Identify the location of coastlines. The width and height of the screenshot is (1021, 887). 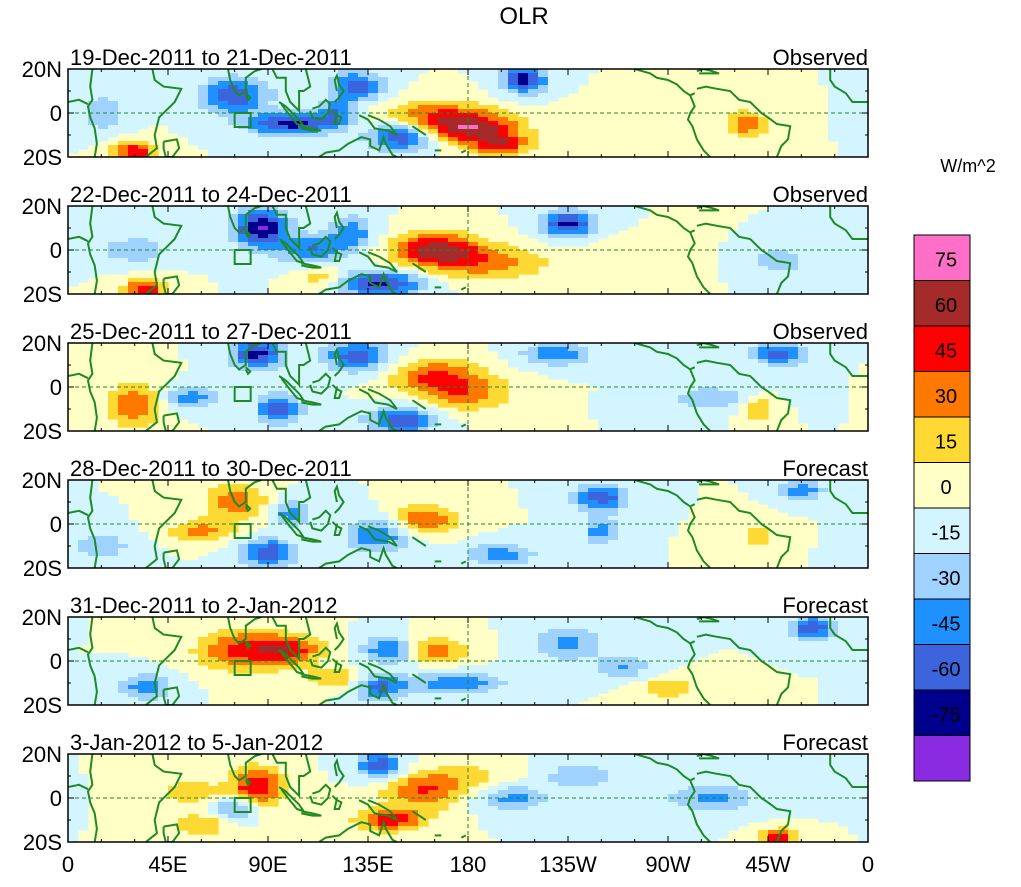
(468, 250).